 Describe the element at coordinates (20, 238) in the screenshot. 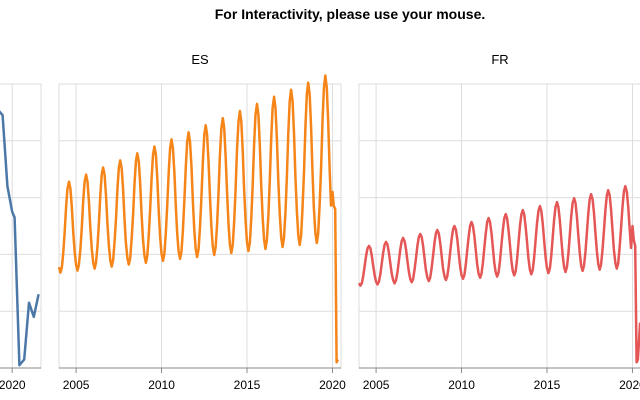

I see `series-line-partial` at that location.